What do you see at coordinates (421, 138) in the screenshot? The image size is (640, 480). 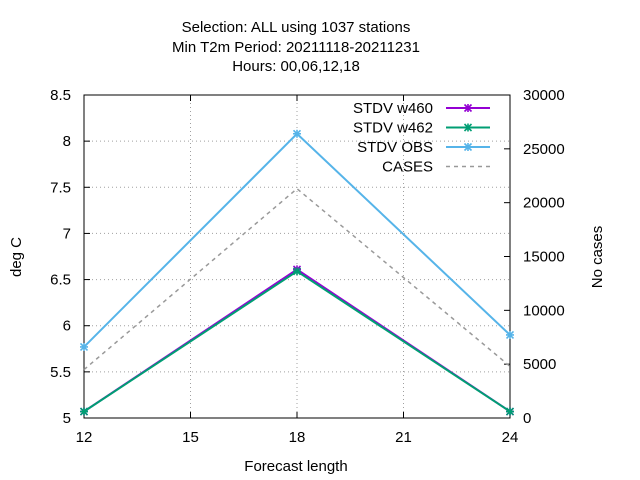 I see `legend: STDV w460 STDV w462 STDV OBS CASES` at bounding box center [421, 138].